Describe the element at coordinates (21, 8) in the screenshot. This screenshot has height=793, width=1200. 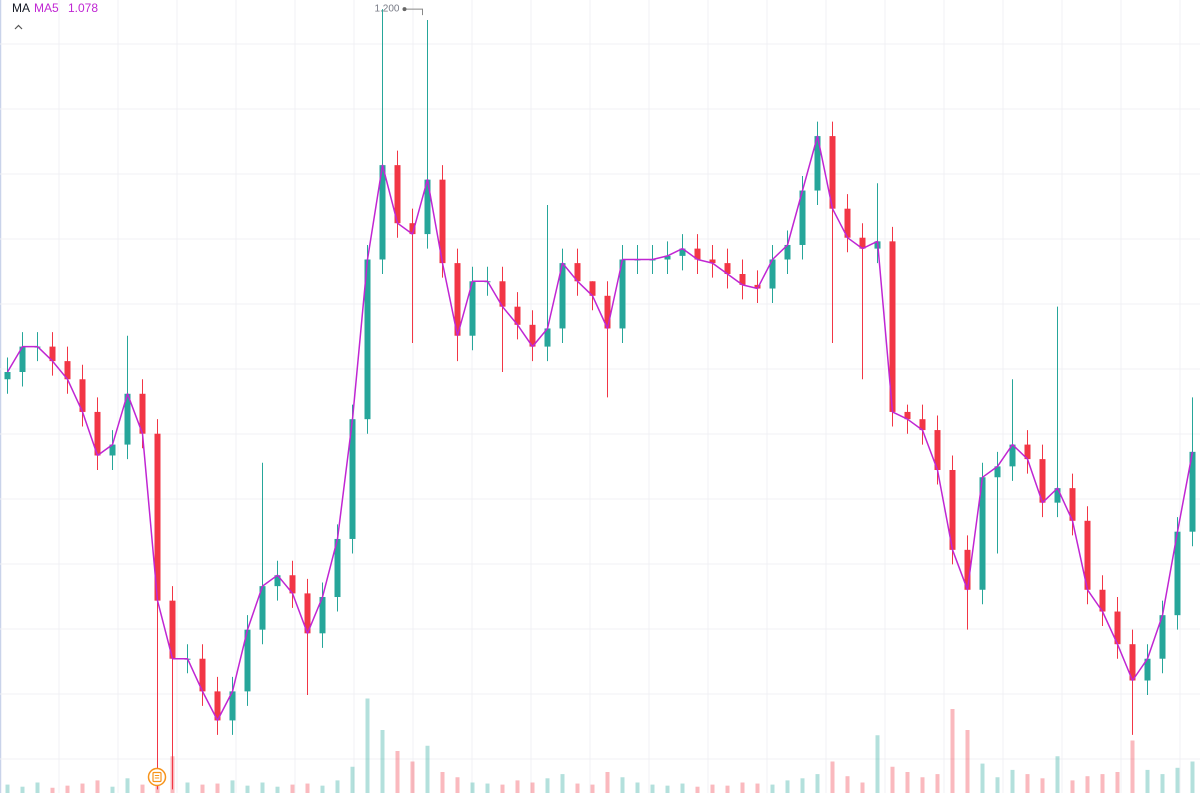
I see `indicator-name: MA` at that location.